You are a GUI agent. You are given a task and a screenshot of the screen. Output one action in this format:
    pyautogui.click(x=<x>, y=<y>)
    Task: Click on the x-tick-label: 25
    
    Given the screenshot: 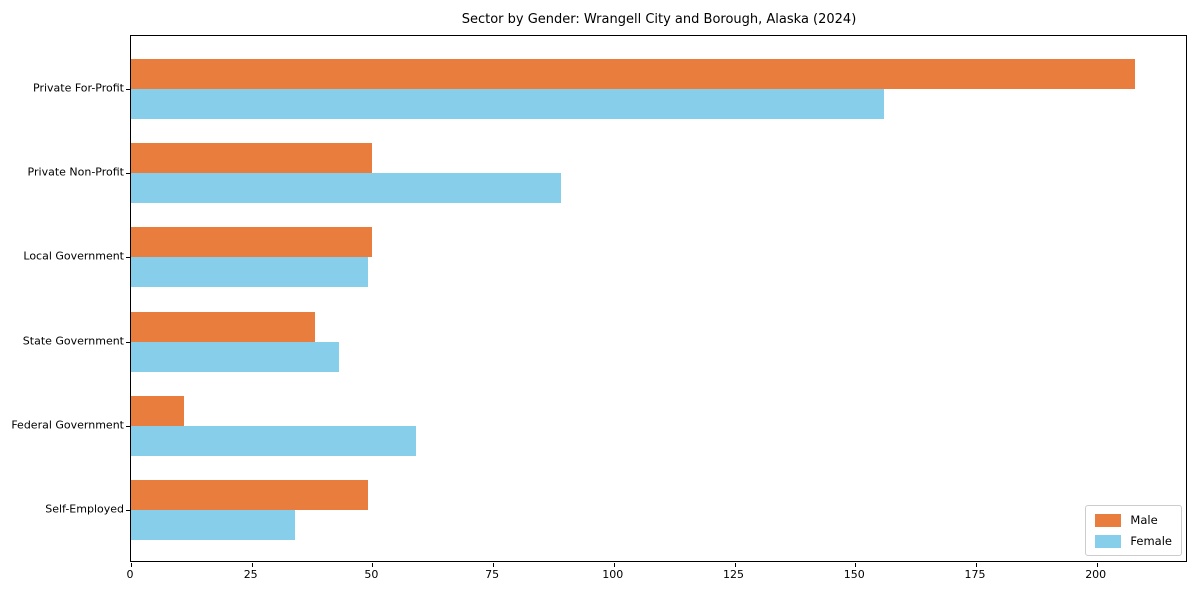 What is the action you would take?
    pyautogui.click(x=250, y=574)
    